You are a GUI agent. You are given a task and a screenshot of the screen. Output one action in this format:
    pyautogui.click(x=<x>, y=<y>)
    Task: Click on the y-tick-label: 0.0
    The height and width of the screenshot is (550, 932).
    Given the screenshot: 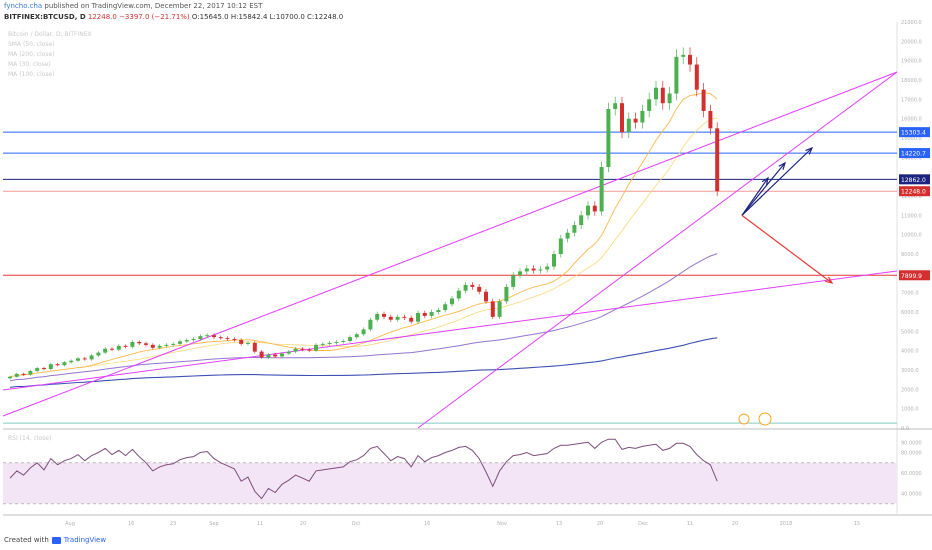 What is the action you would take?
    pyautogui.click(x=905, y=429)
    